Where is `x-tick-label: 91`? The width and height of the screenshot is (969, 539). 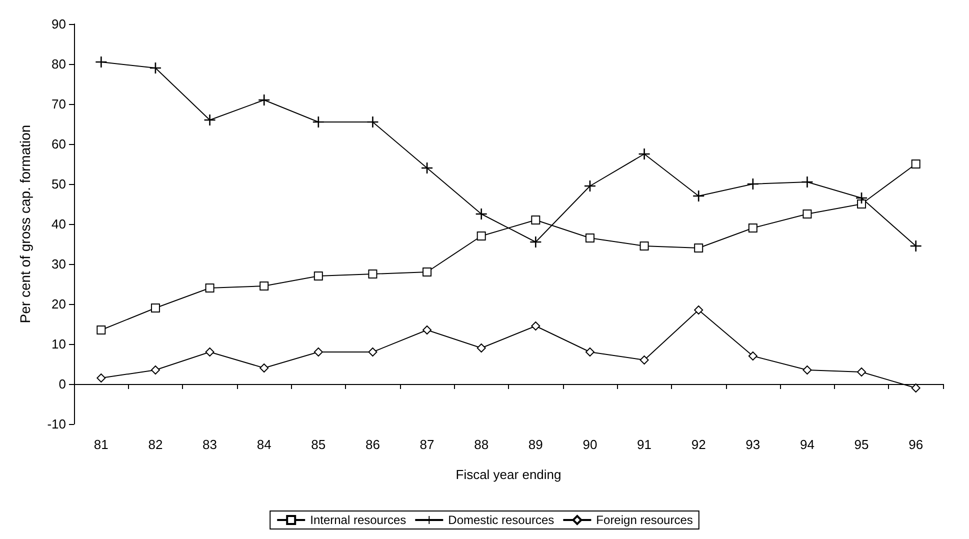 x-tick-label: 91 is located at coordinates (644, 444).